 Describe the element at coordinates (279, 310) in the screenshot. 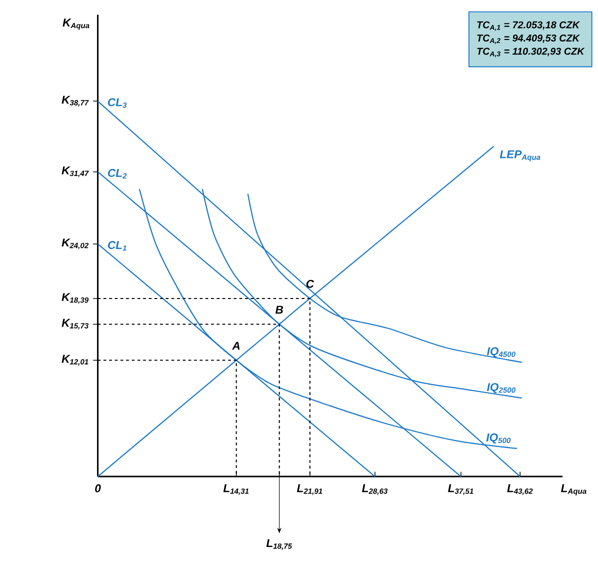

I see `annotation: B` at that location.